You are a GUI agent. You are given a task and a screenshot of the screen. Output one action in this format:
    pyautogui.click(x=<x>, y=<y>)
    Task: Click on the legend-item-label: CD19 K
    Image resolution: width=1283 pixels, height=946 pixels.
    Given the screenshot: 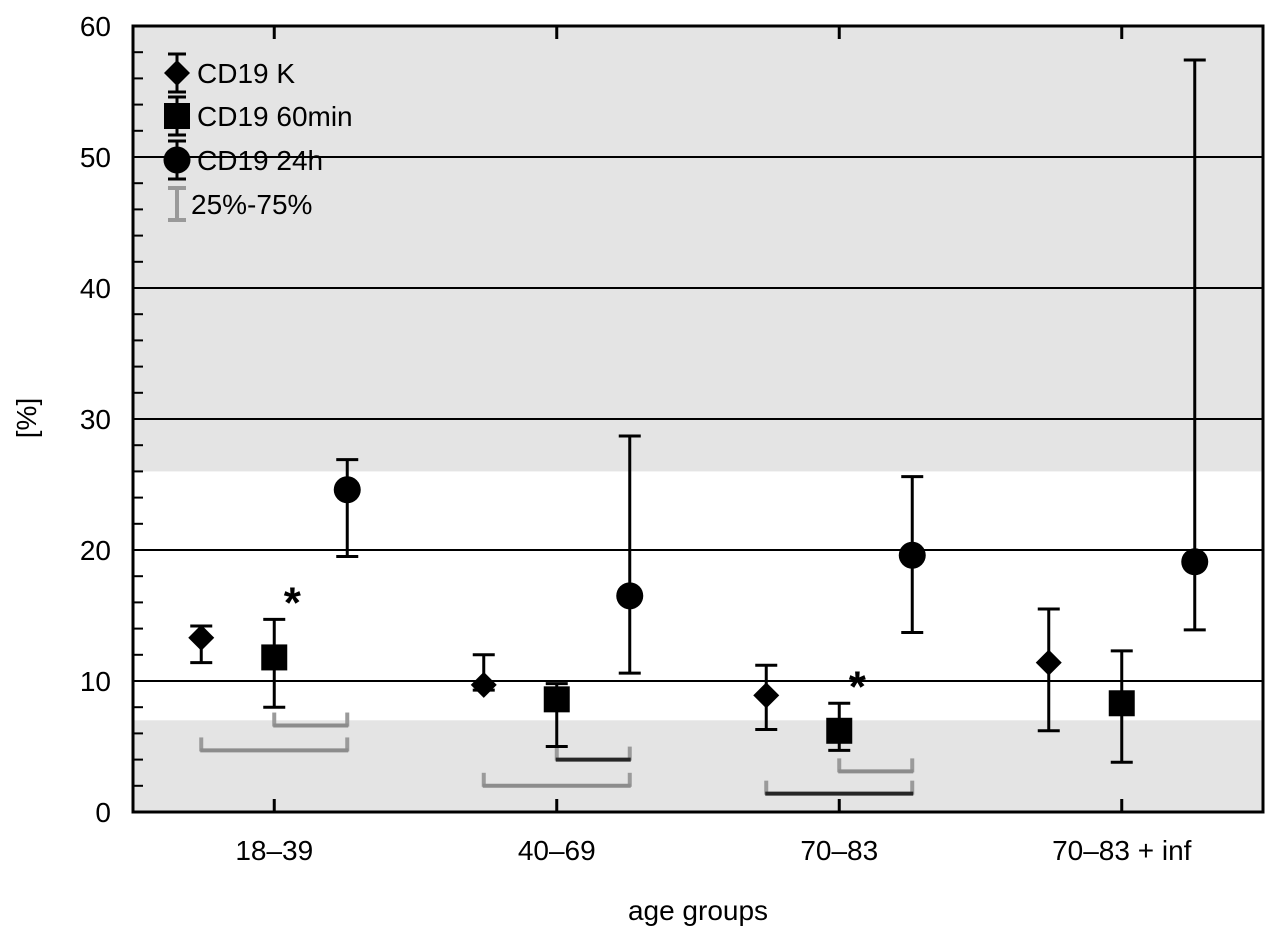 What is the action you would take?
    pyautogui.click(x=246, y=73)
    